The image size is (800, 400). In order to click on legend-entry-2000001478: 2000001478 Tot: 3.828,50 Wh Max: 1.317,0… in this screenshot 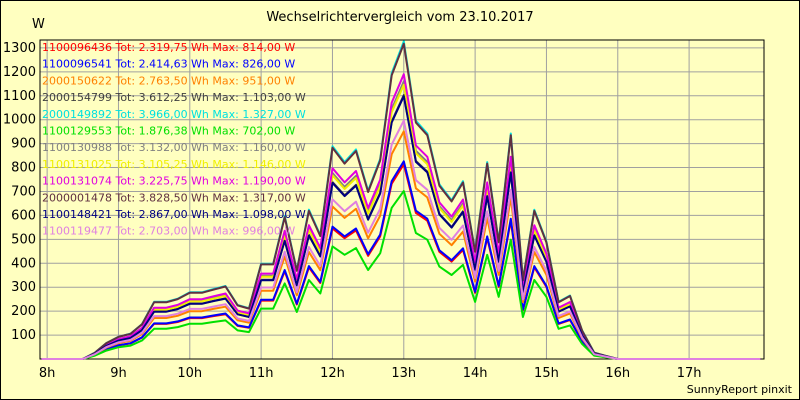, I will do `click(174, 197)`.